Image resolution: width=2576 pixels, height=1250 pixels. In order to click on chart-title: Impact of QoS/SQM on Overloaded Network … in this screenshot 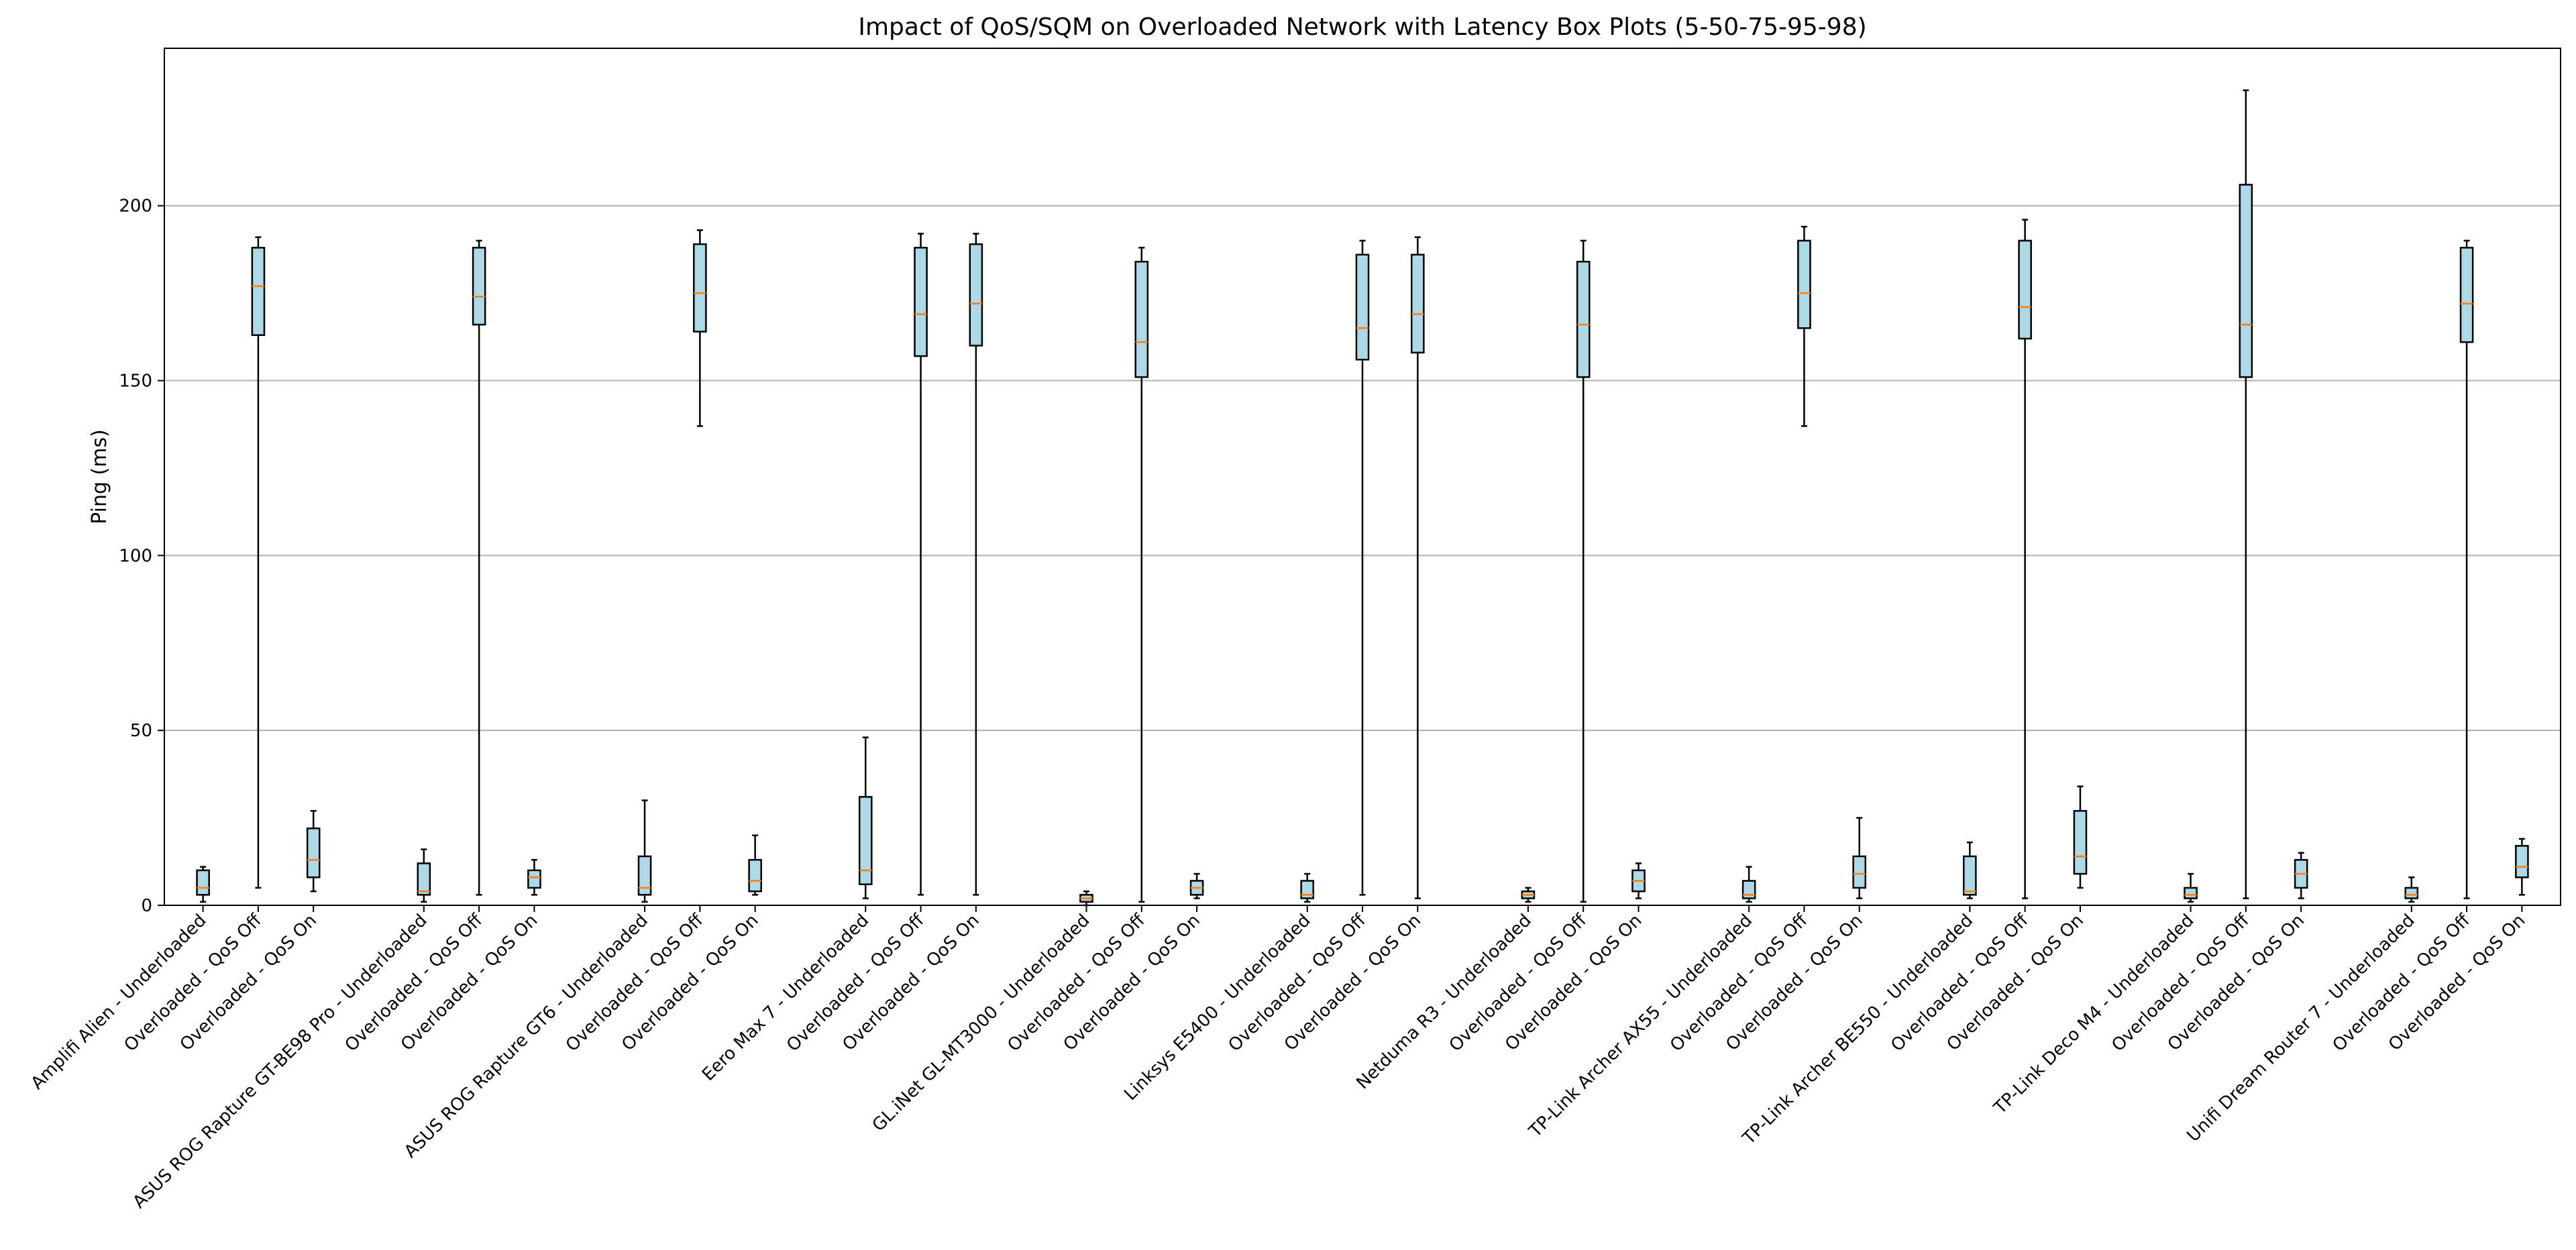, I will do `click(1362, 27)`.